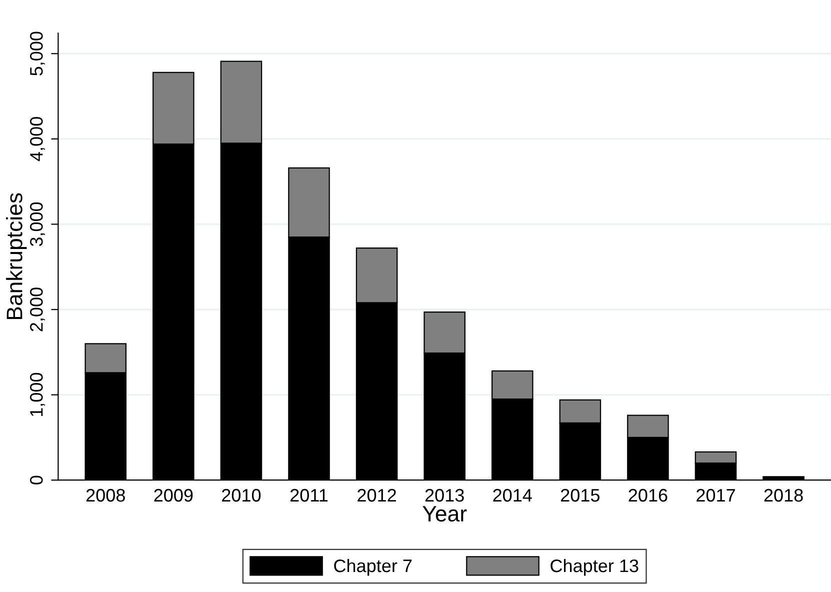 The height and width of the screenshot is (592, 831). Describe the element at coordinates (241, 495) in the screenshot. I see `x-tick-label: 2010` at that location.